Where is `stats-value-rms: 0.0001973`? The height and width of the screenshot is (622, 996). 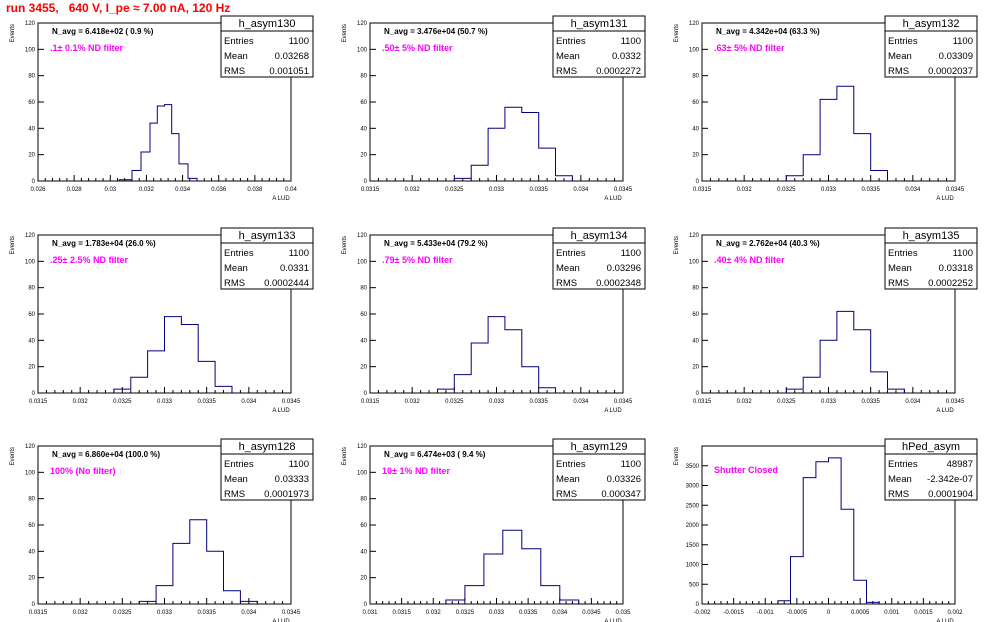 stats-value-rms: 0.0001973 is located at coordinates (286, 494).